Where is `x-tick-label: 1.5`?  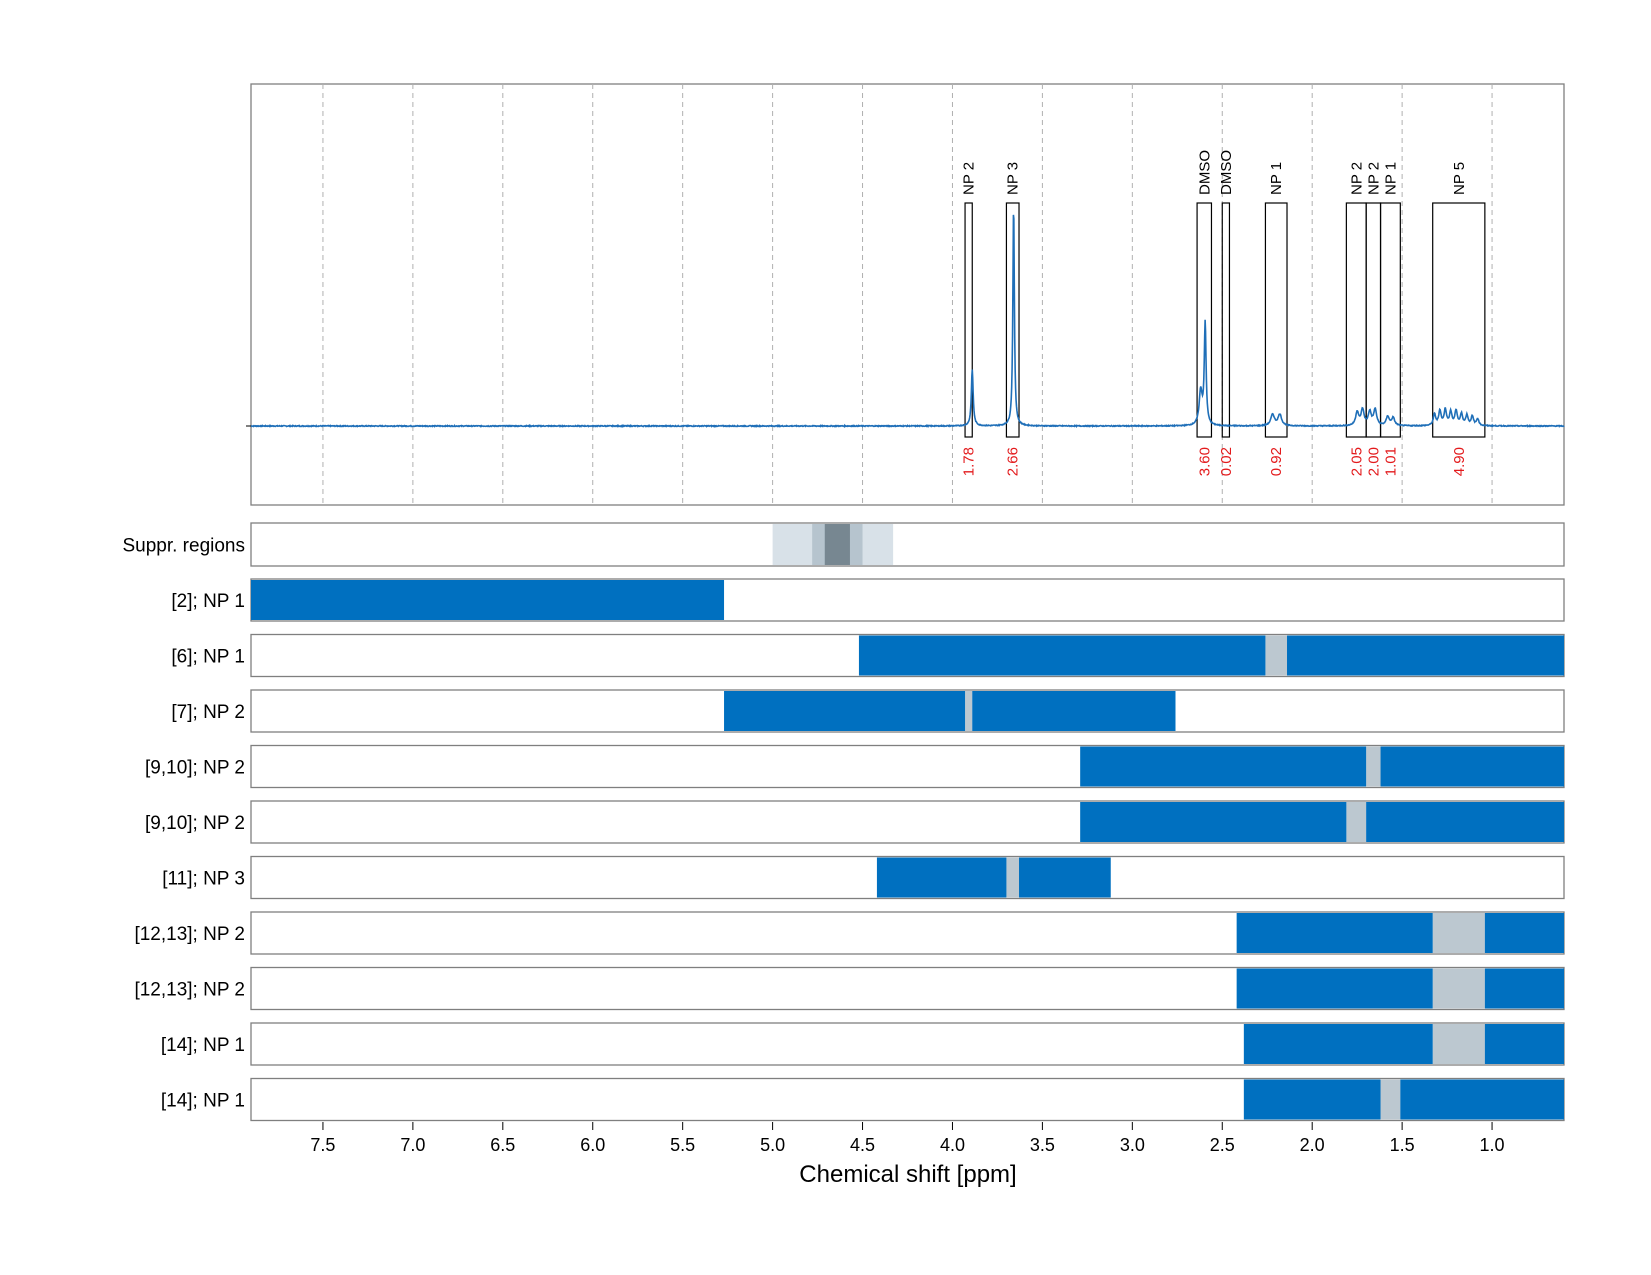
x-tick-label: 1.5 is located at coordinates (1402, 1145).